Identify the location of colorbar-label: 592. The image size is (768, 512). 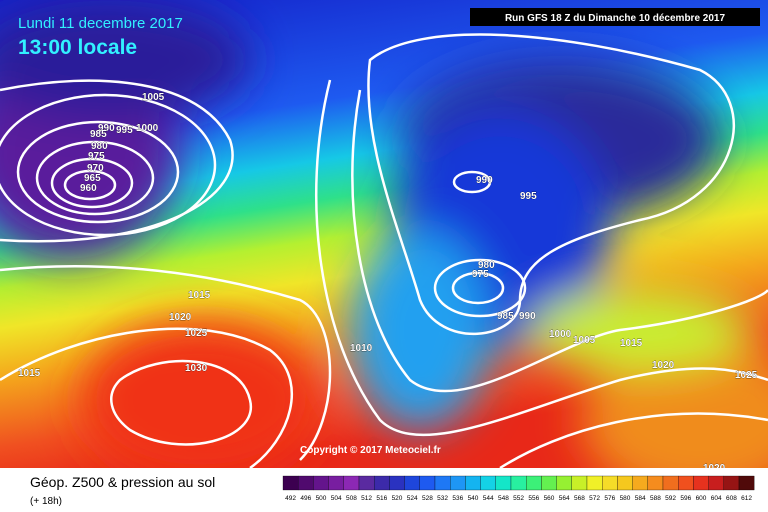
(670, 498).